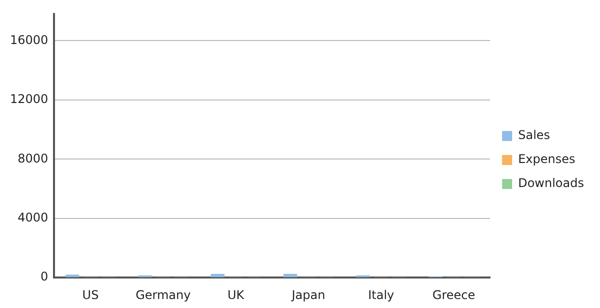  What do you see at coordinates (29, 99) in the screenshot?
I see `y-tick-label: 12000` at bounding box center [29, 99].